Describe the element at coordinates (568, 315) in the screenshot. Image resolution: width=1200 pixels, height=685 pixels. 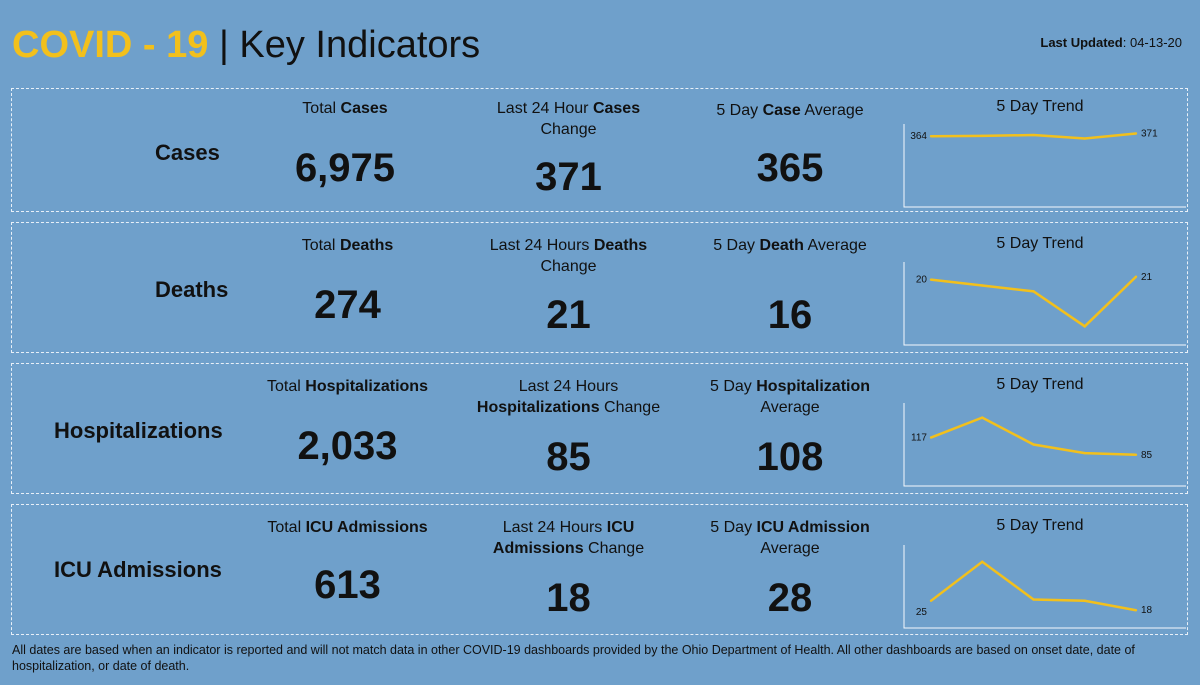
I see `change-deaths-value: 21` at that location.